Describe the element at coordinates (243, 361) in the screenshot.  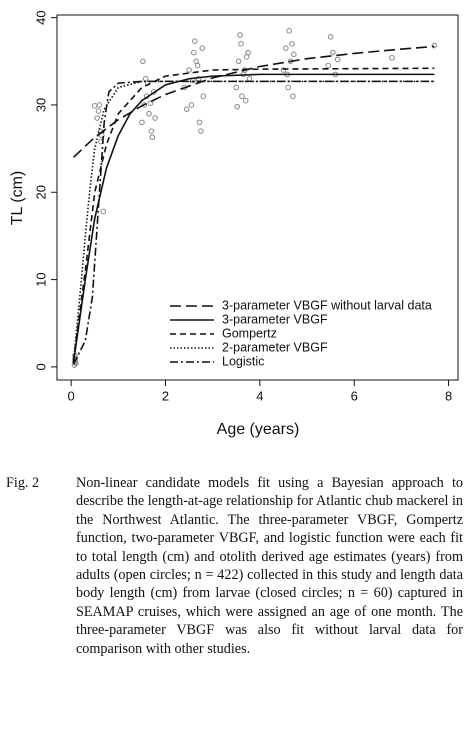
I see `legend-label: Logistic` at that location.